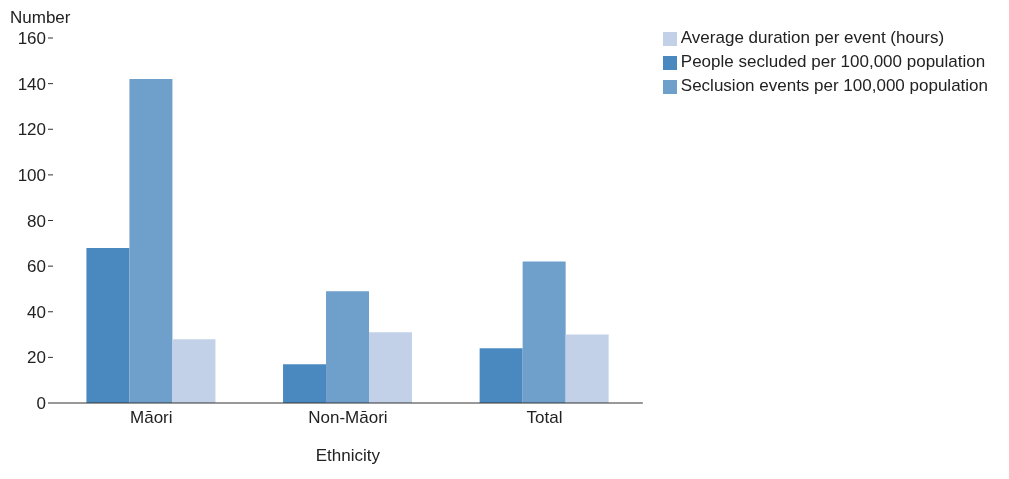 This screenshot has height=479, width=1009. What do you see at coordinates (544, 418) in the screenshot?
I see `x-tick-label: Total` at bounding box center [544, 418].